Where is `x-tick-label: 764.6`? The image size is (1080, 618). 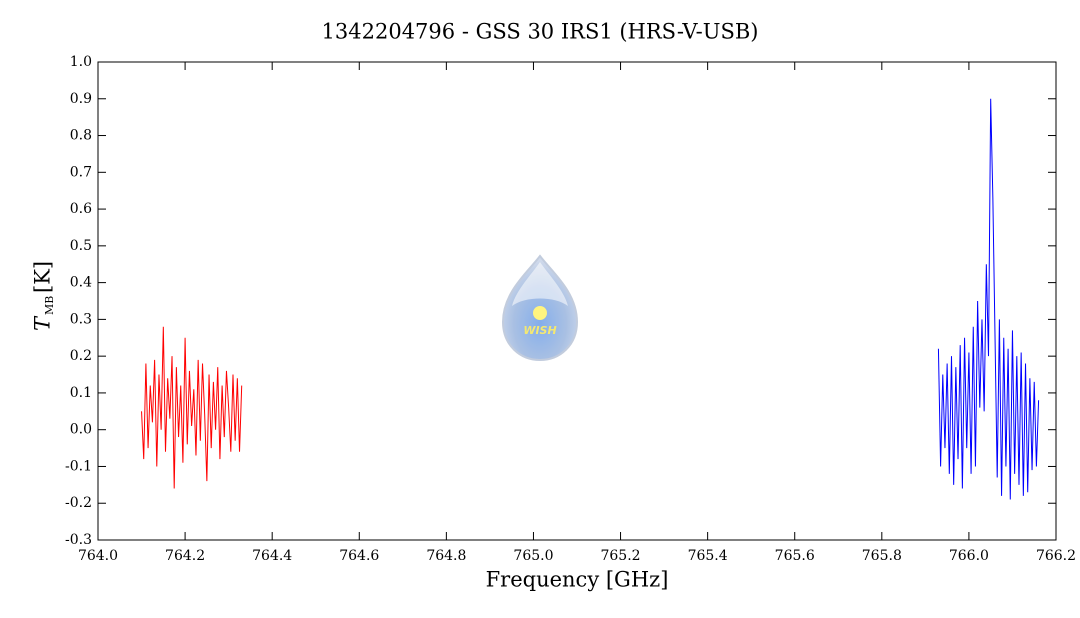 x-tick-label: 764.6 is located at coordinates (359, 556).